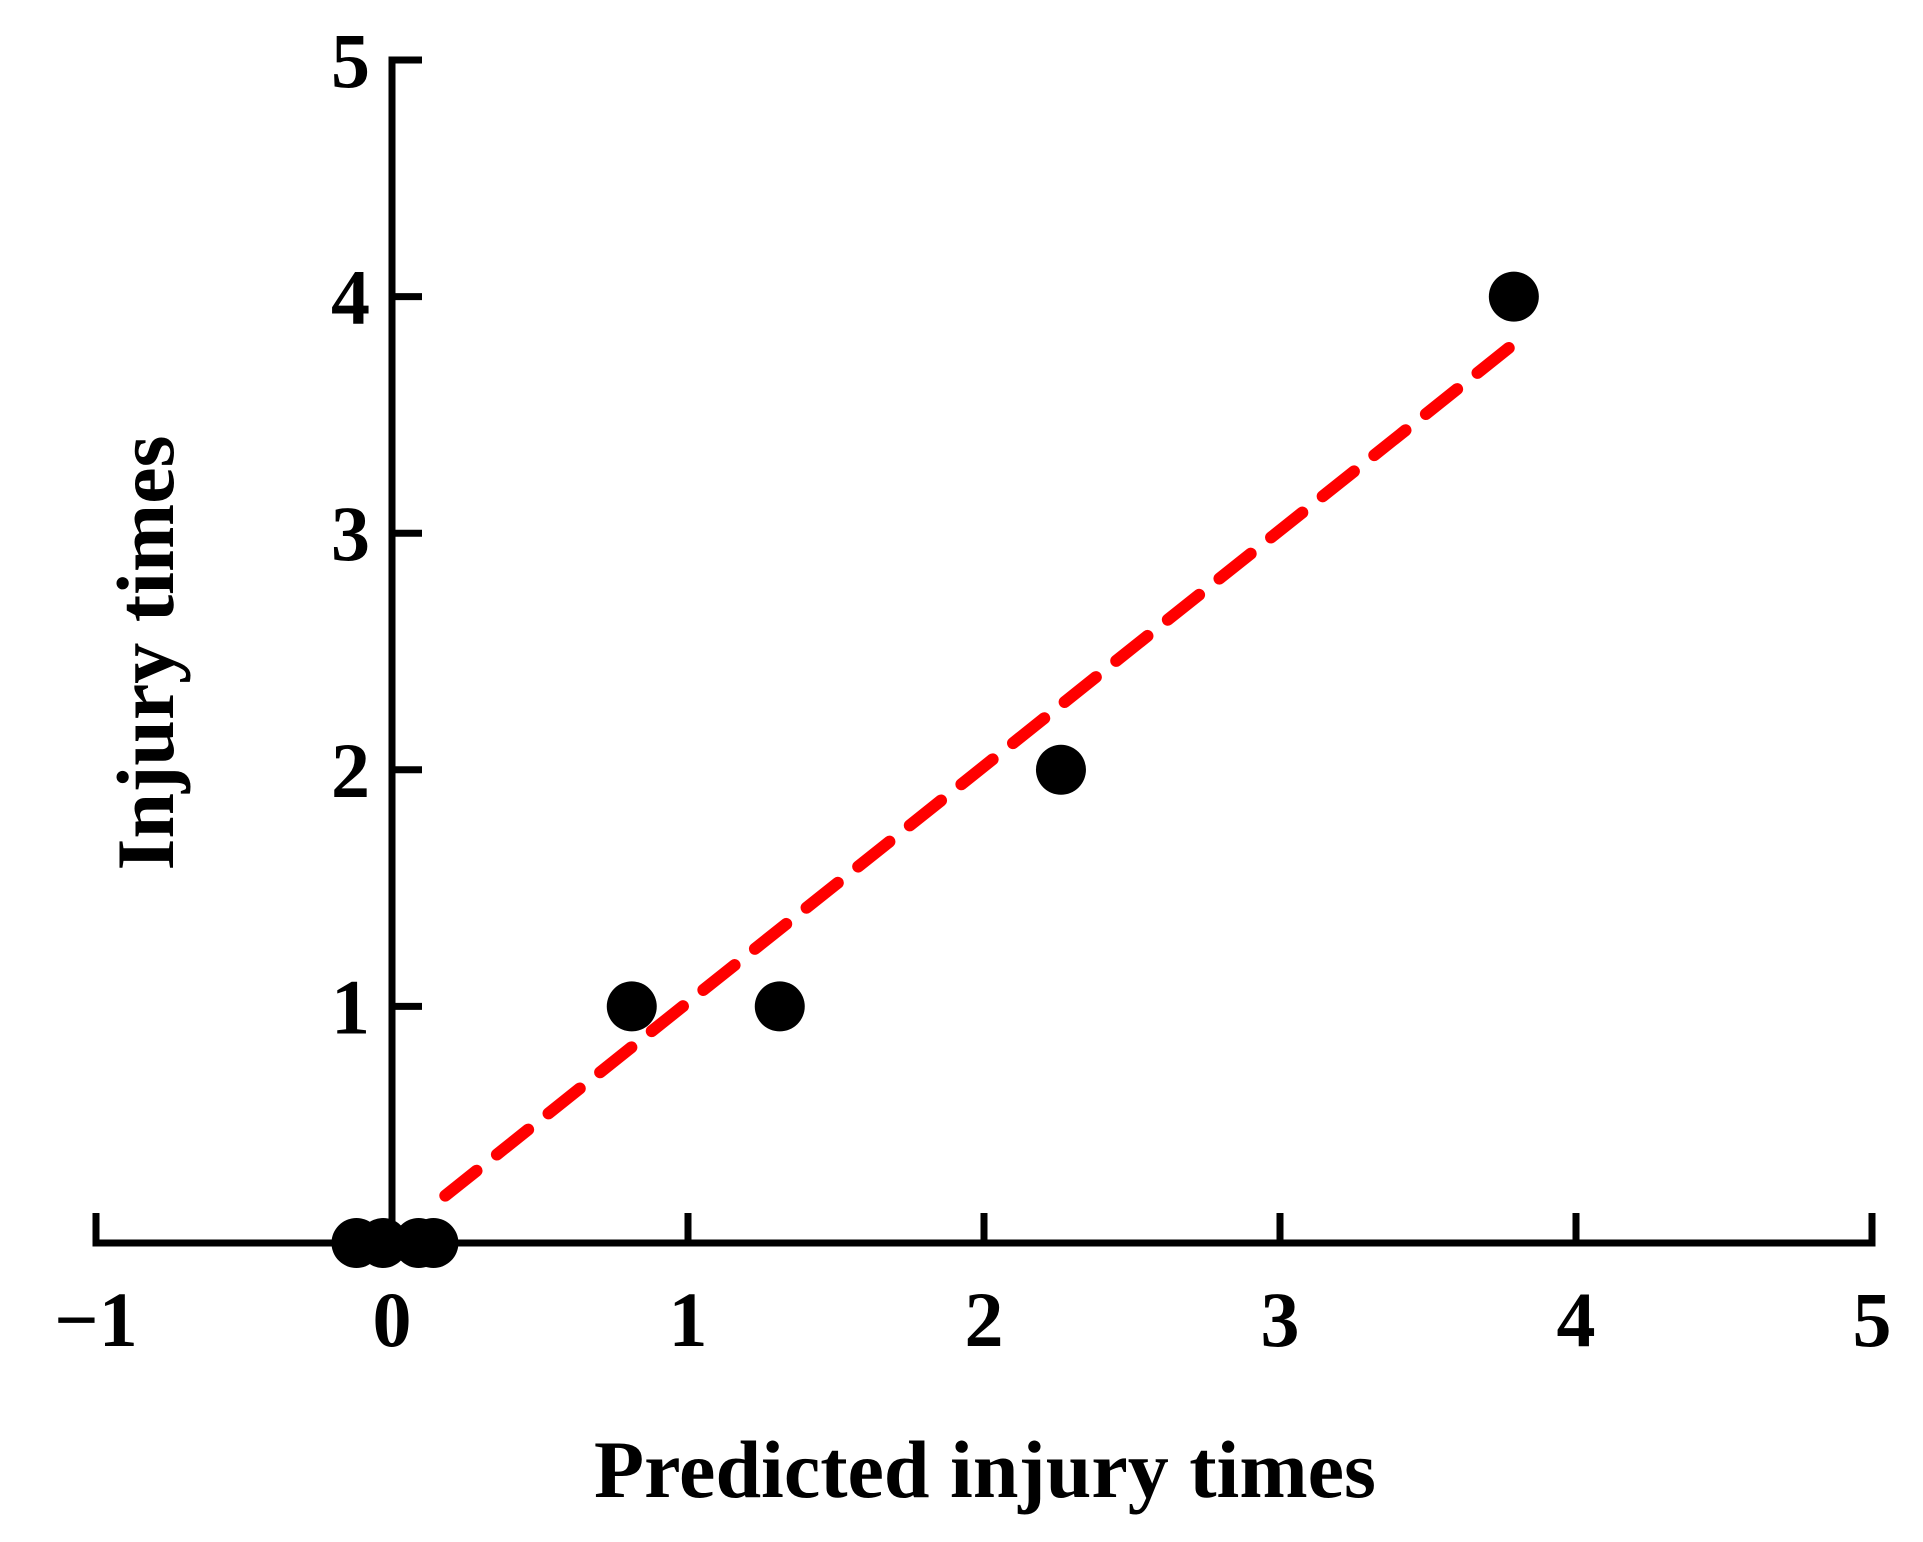 This screenshot has width=1923, height=1542. What do you see at coordinates (350, 1006) in the screenshot?
I see `y-tick-label: 1` at bounding box center [350, 1006].